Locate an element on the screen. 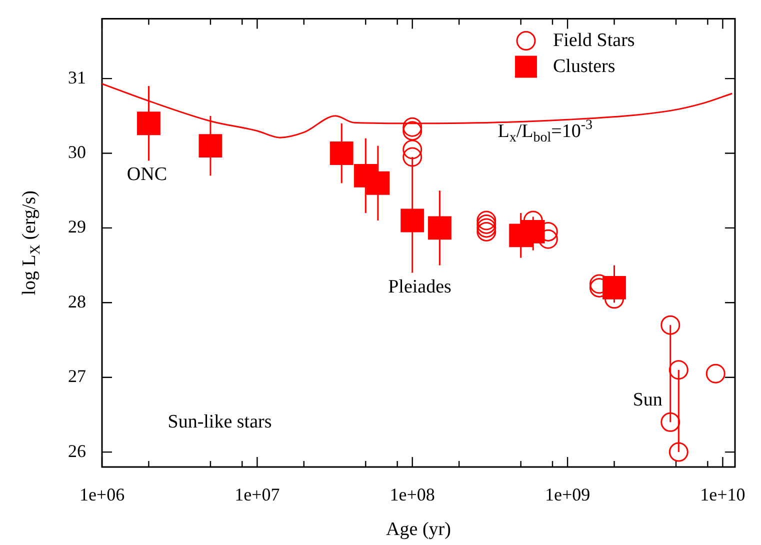 Image resolution: width=761 pixels, height=545 pixels. y-tick-label: 31 is located at coordinates (77, 77).